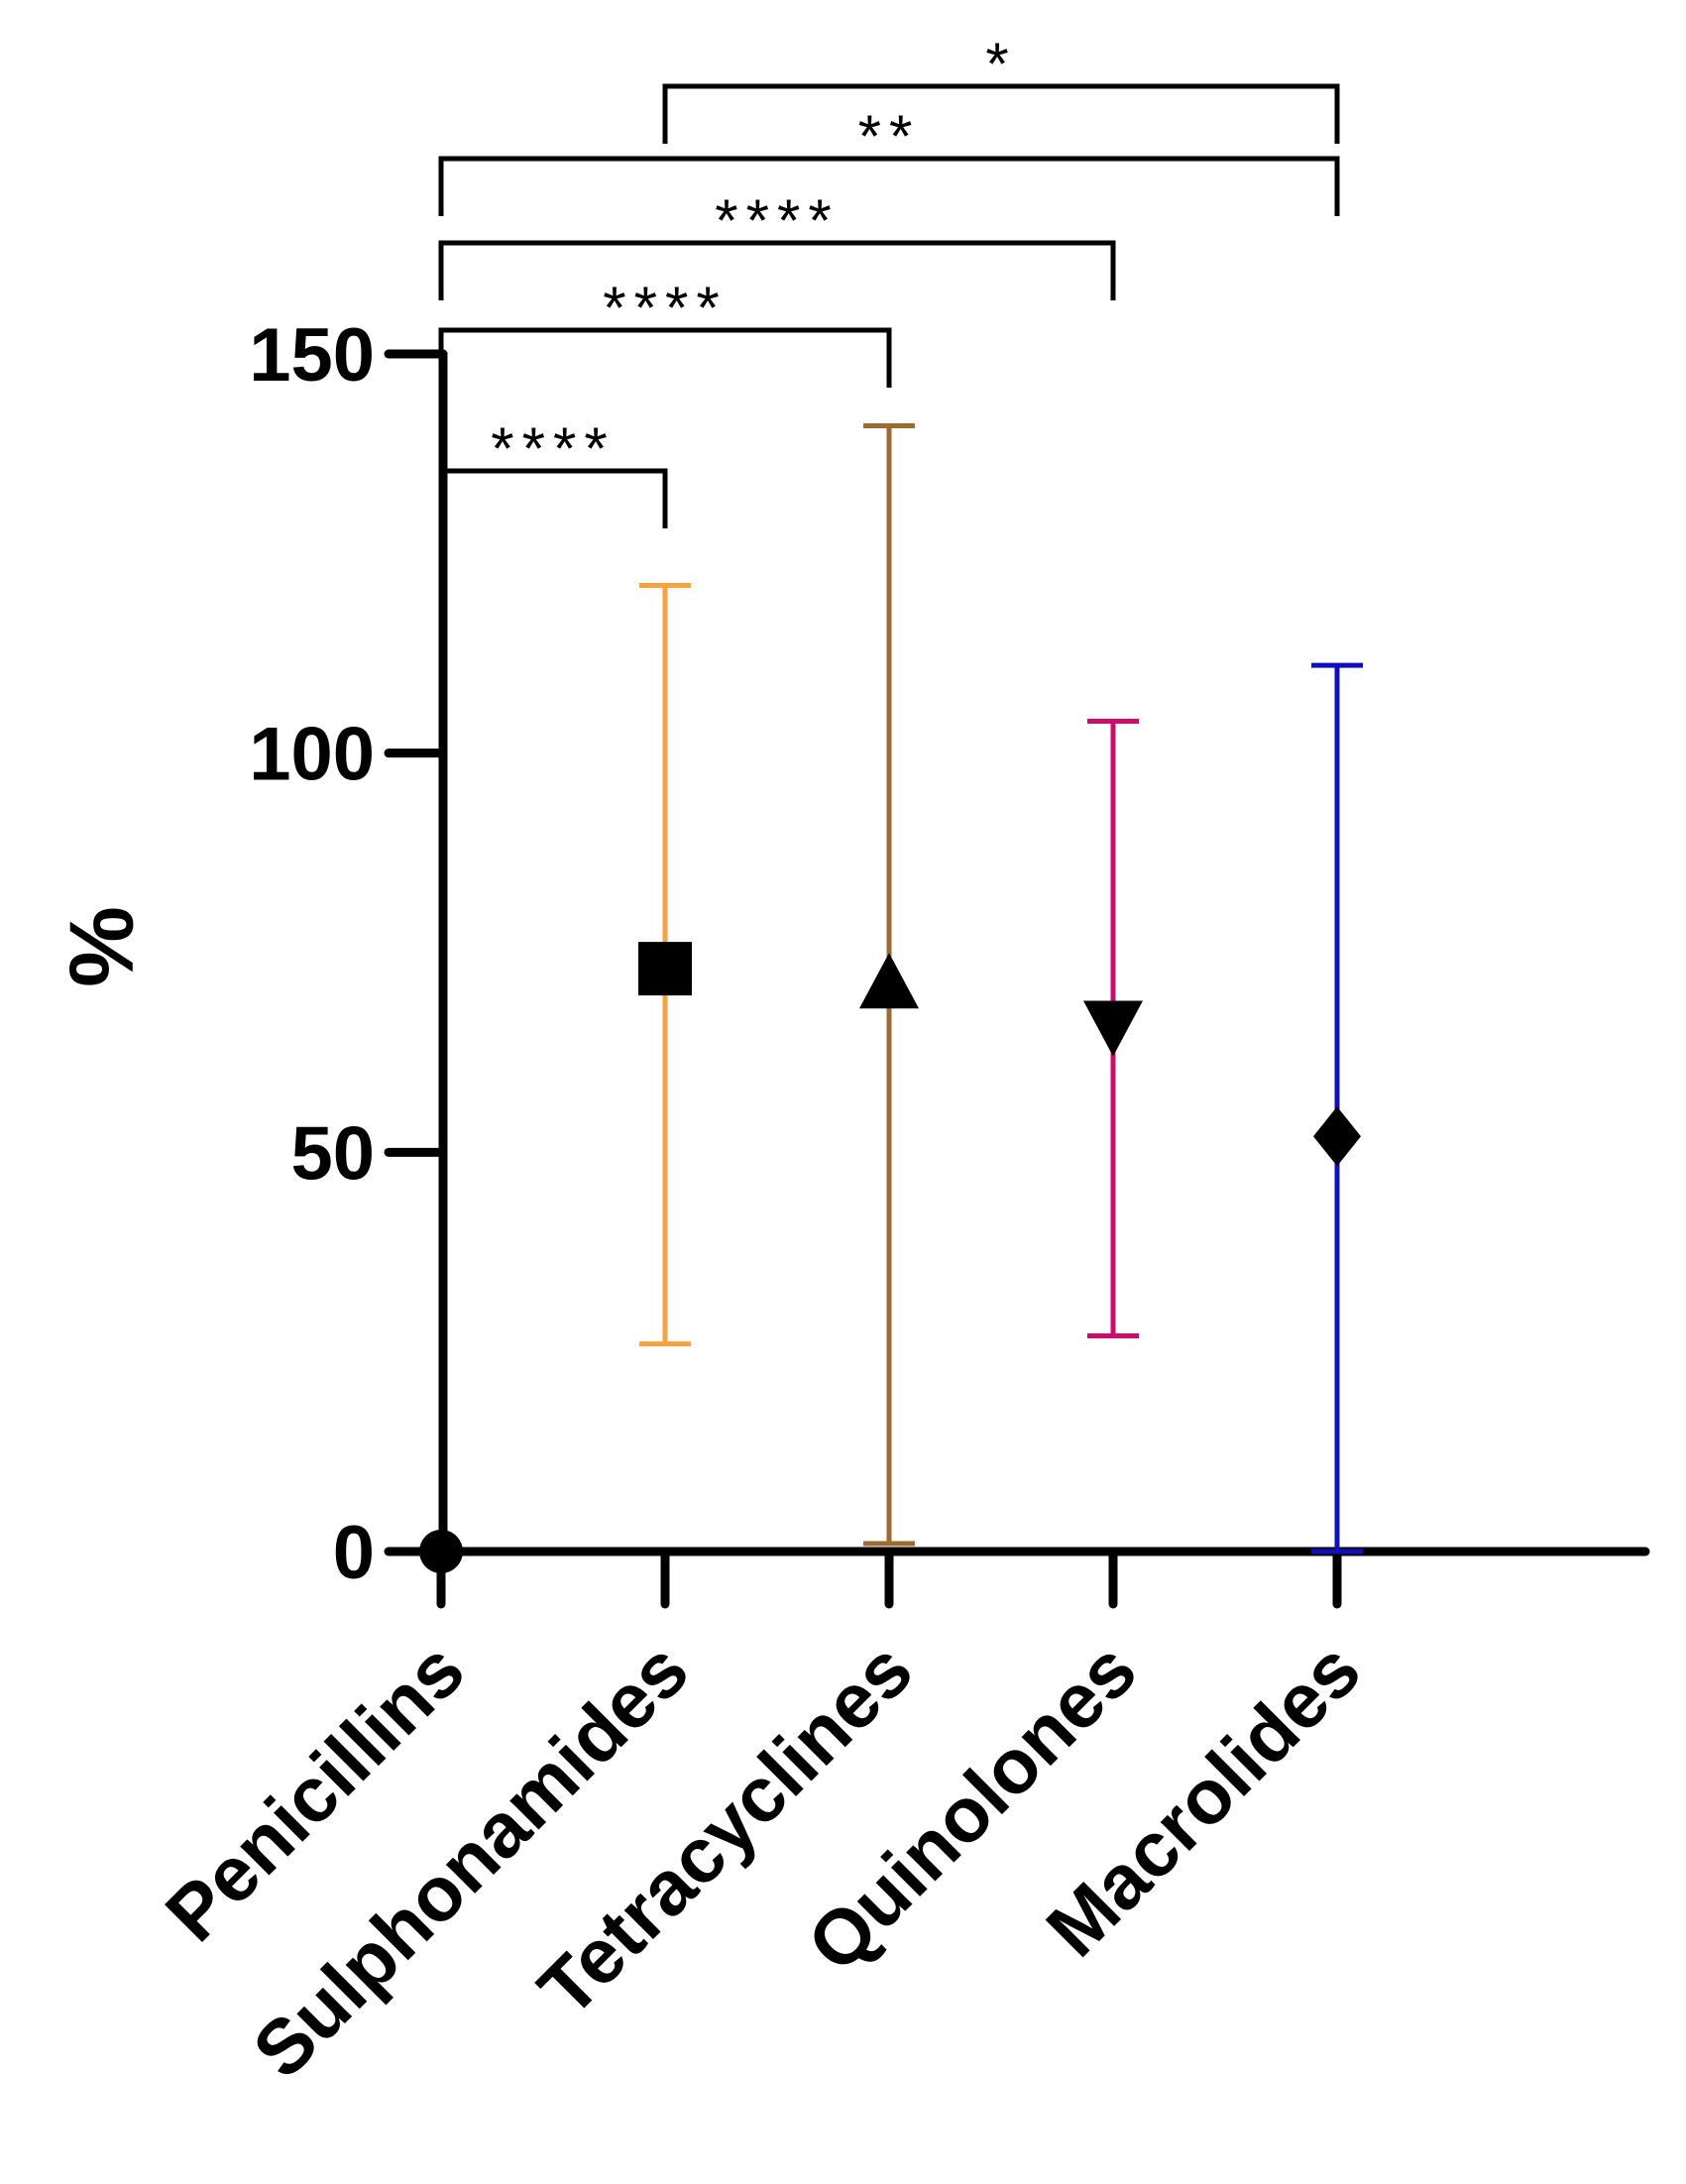 The image size is (1686, 2184). What do you see at coordinates (889, 981) in the screenshot?
I see `marker-triangle-up` at bounding box center [889, 981].